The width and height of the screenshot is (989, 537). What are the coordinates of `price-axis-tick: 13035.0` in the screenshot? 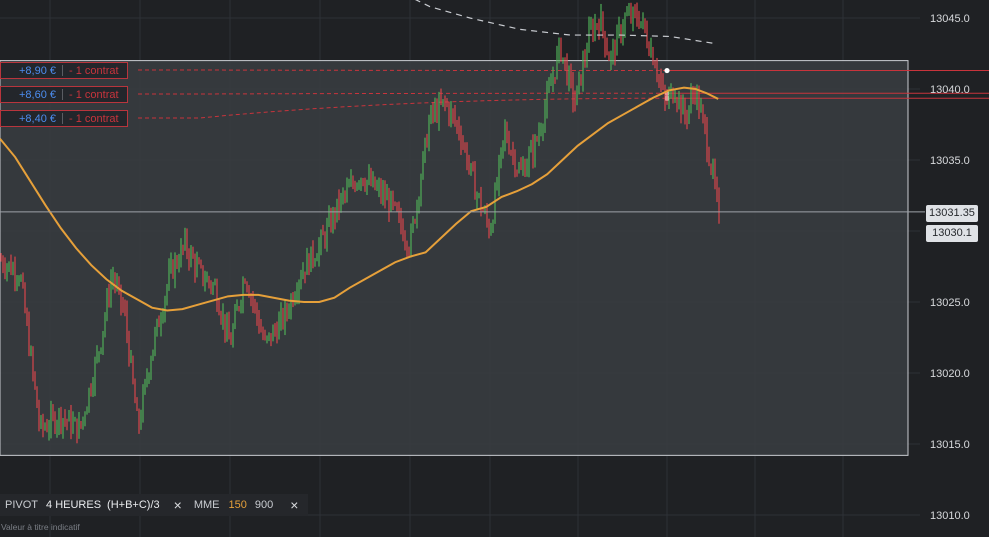 It's located at (950, 161).